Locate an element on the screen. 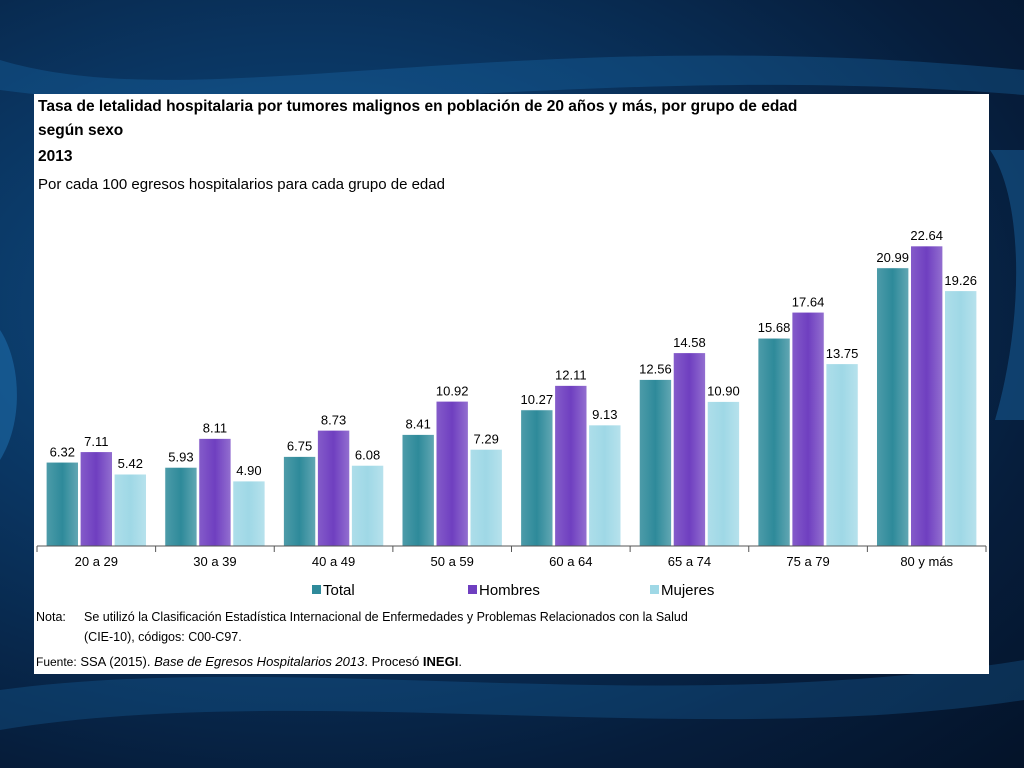 The height and width of the screenshot is (768, 1024). data-label-total-1: 6.32 is located at coordinates (62, 451).